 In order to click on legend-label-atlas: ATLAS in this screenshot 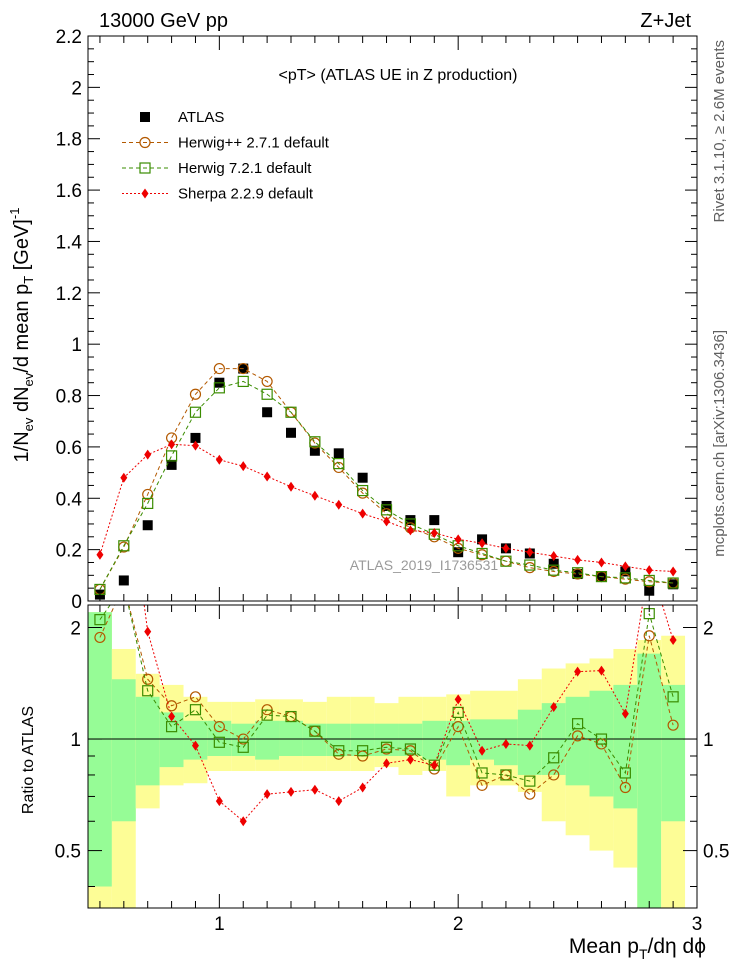, I will do `click(201, 117)`.